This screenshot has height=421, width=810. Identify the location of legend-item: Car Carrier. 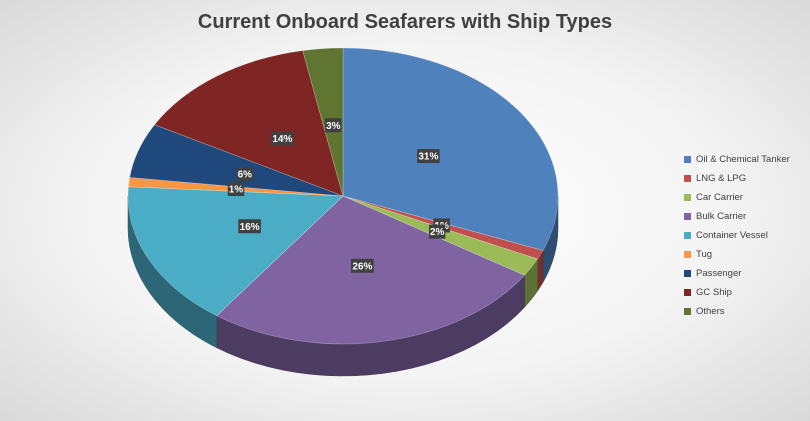
(744, 197).